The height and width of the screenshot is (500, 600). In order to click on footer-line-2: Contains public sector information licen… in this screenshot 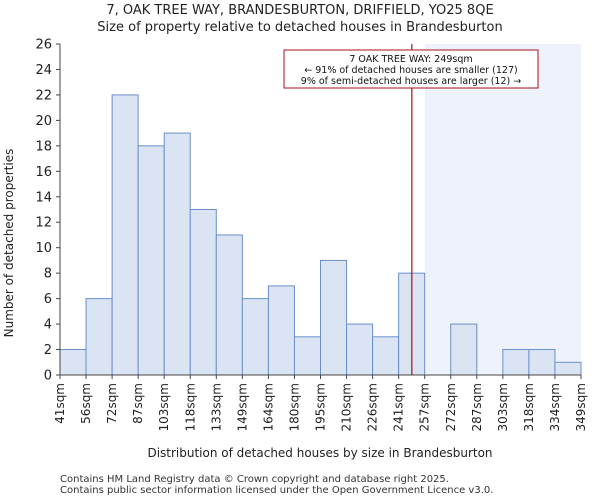, I will do `click(277, 490)`.